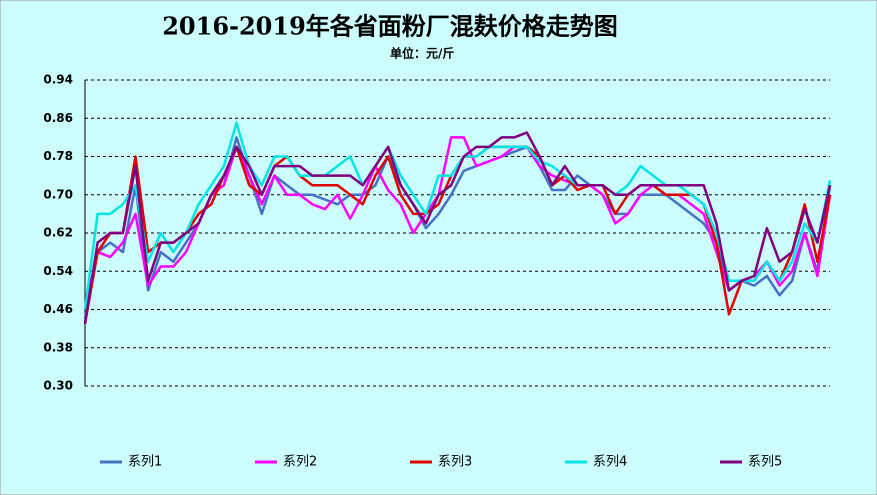  I want to click on y-tick-label: 0.30, so click(58, 386).